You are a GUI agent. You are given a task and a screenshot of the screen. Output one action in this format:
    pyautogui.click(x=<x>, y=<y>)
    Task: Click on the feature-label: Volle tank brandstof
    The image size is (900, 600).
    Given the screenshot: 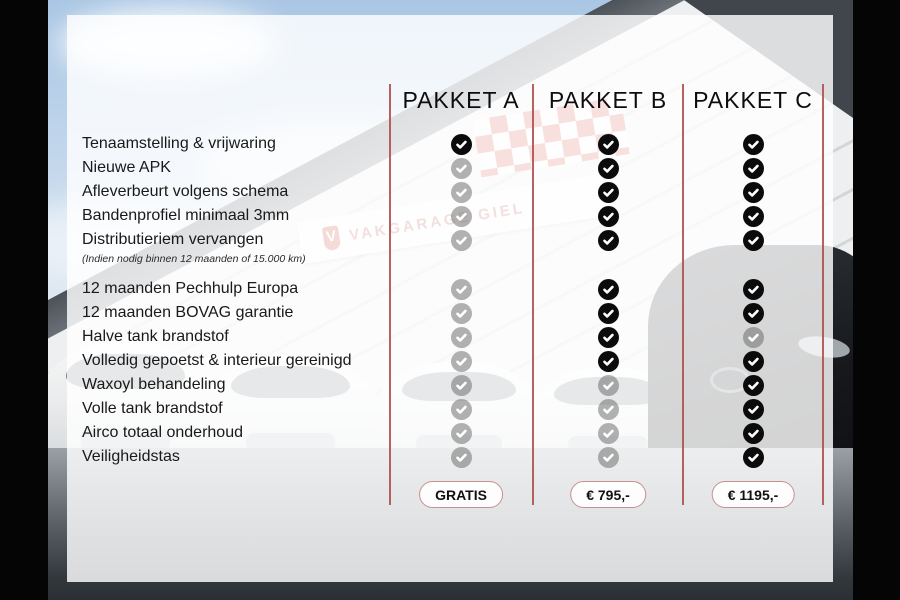 What is the action you would take?
    pyautogui.click(x=152, y=408)
    